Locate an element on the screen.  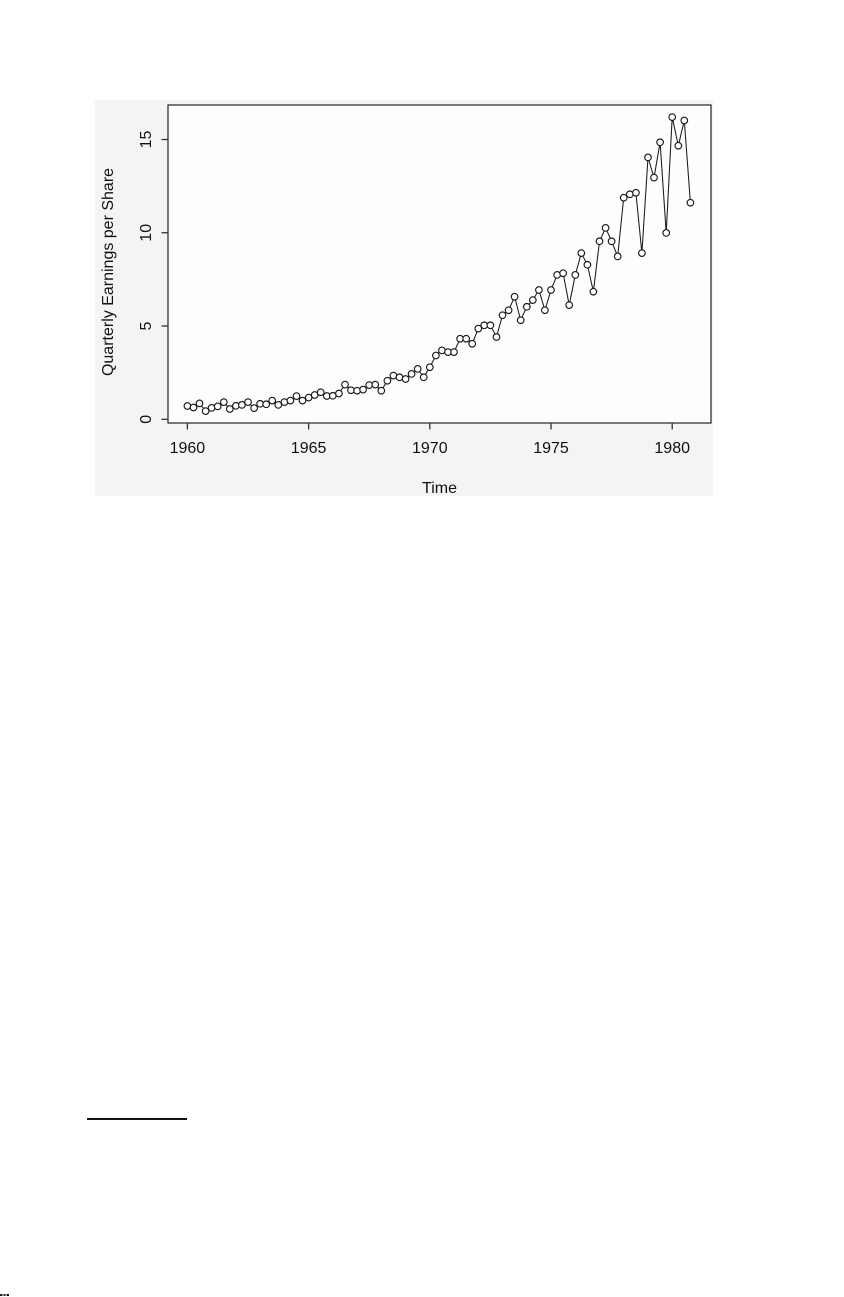
y-tick-label: 5 is located at coordinates (146, 325).